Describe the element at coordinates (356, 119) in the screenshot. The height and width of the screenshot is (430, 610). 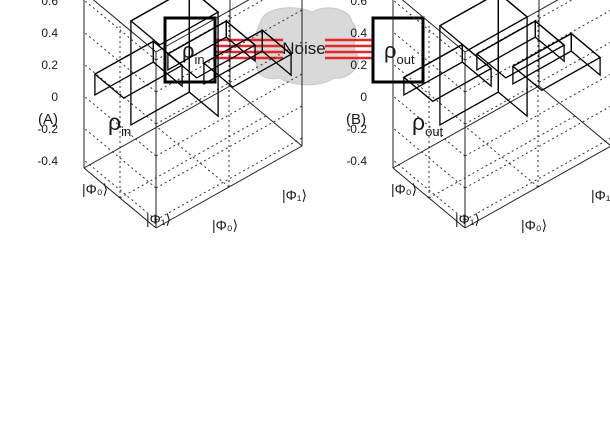
I see `panel-label: (B)` at that location.